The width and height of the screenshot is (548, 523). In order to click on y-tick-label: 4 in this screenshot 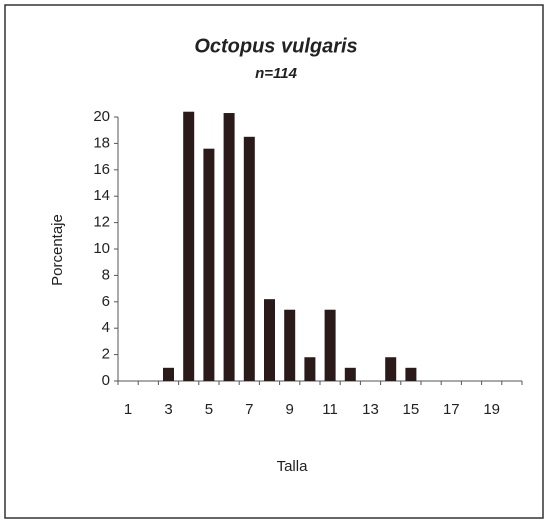, I will do `click(106, 327)`.